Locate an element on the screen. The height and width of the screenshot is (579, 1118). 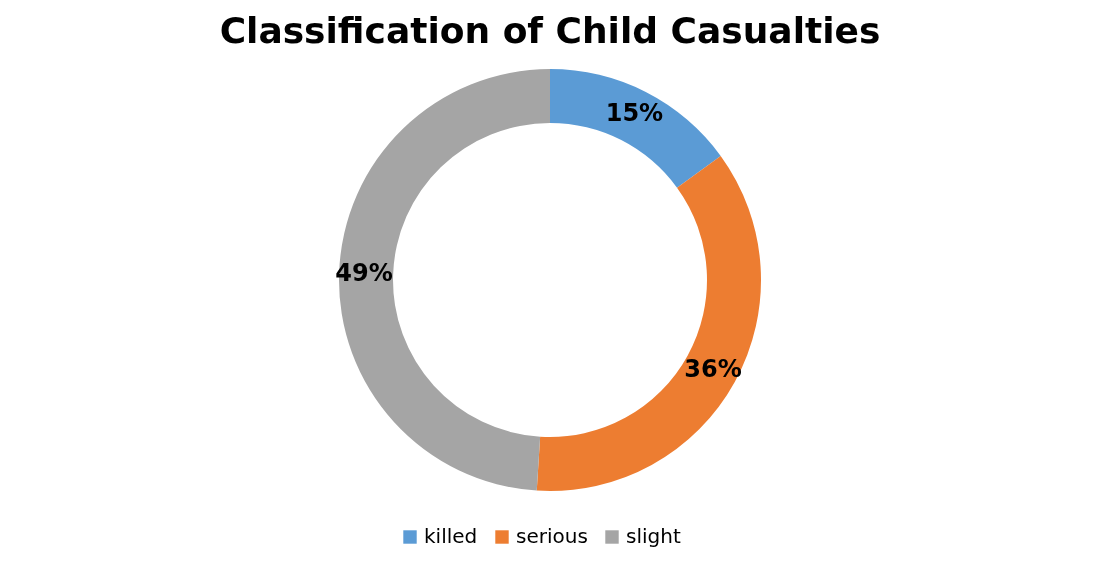
data-label: 36% is located at coordinates (713, 368).